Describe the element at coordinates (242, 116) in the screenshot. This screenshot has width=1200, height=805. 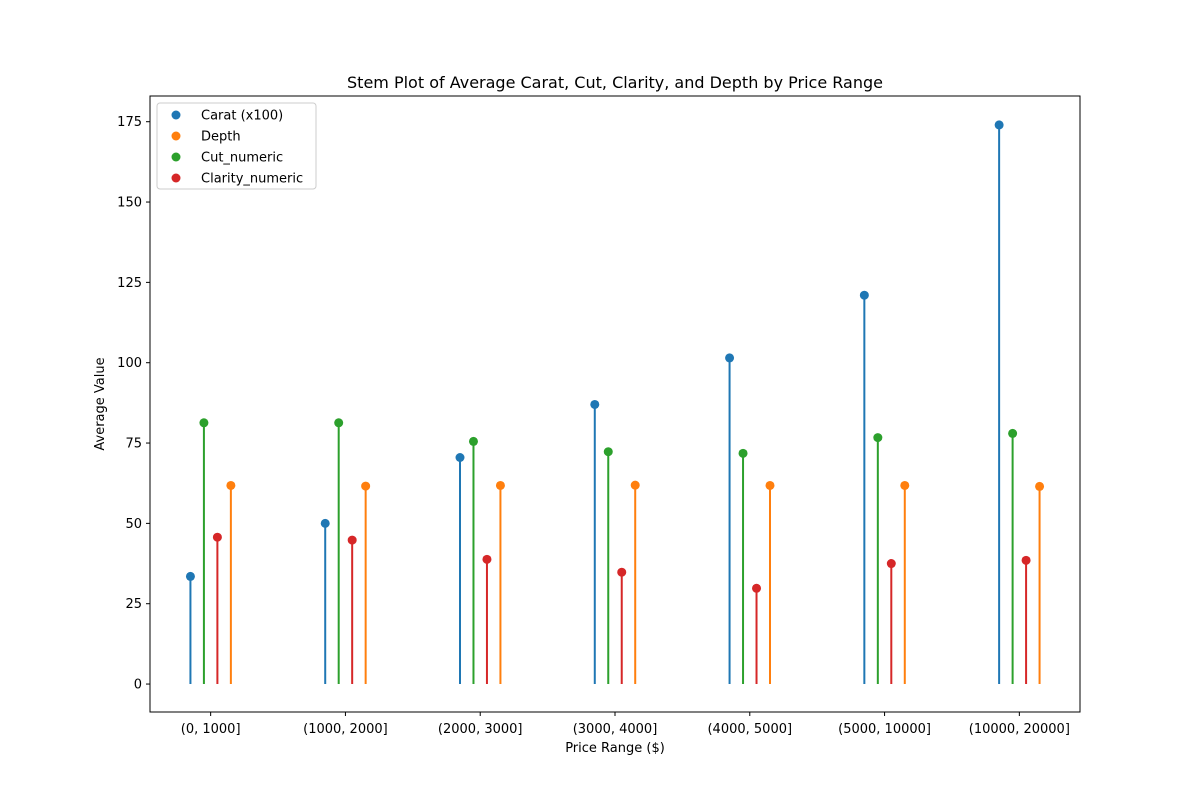
I see `legend-label-carat-x100: Carat (x100)` at that location.